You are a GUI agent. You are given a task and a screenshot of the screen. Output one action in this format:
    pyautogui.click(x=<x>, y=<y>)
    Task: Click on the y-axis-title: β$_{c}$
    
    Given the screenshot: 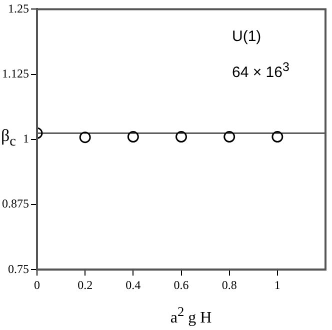 What is the action you would take?
    pyautogui.click(x=8, y=138)
    